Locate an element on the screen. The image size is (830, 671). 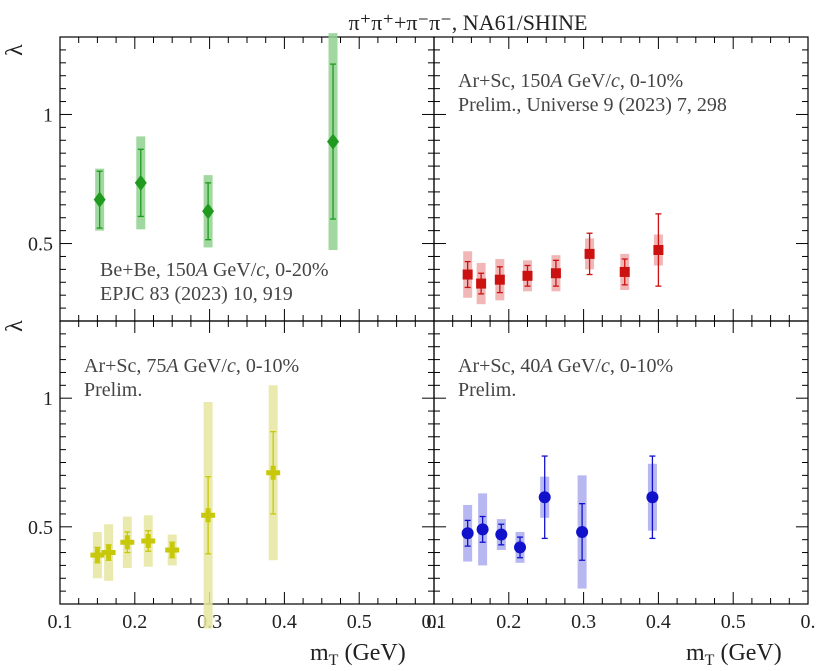
panel-annotation: Ar+Sc, 150A GeV/c, 0-10% is located at coordinates (570, 81).